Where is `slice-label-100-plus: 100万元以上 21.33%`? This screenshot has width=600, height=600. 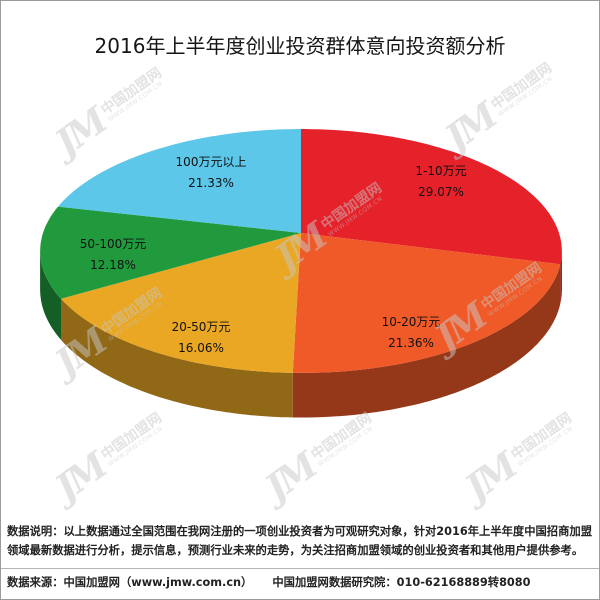 slice-label-100-plus: 100万元以上 21.33% is located at coordinates (211, 173).